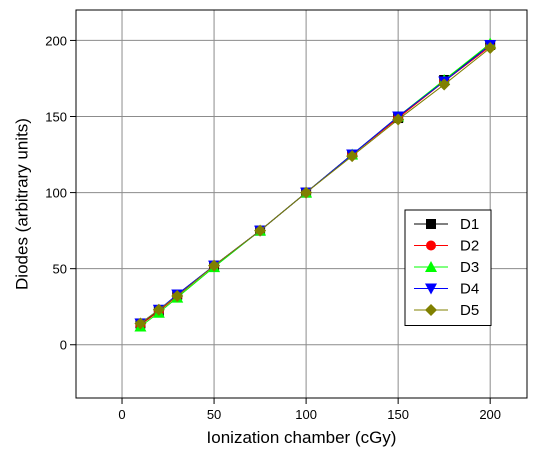 This screenshot has height=449, width=550. I want to click on legend-item: D4, so click(446, 289).